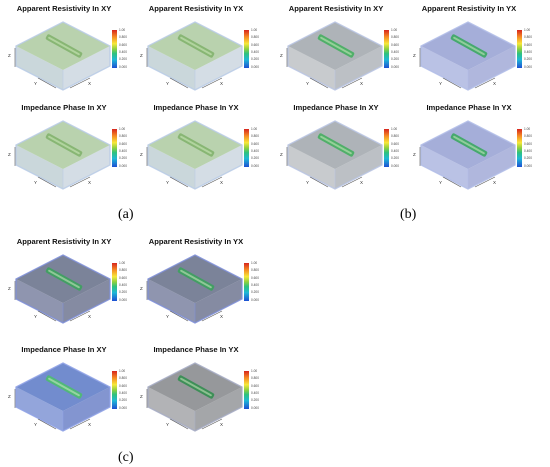  I want to click on panel-title: Apparent Resistivity In YX, so click(469, 8).